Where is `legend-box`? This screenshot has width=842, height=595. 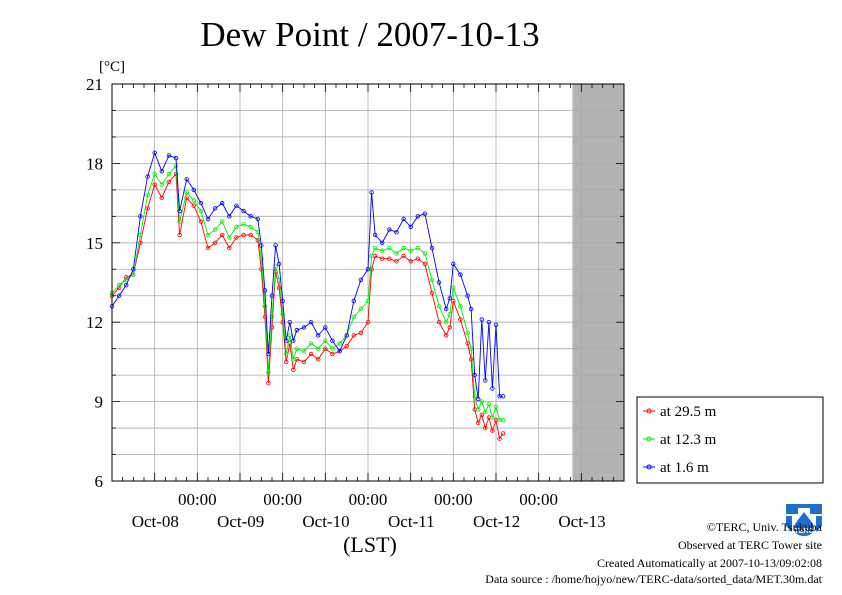
legend-box is located at coordinates (730, 440).